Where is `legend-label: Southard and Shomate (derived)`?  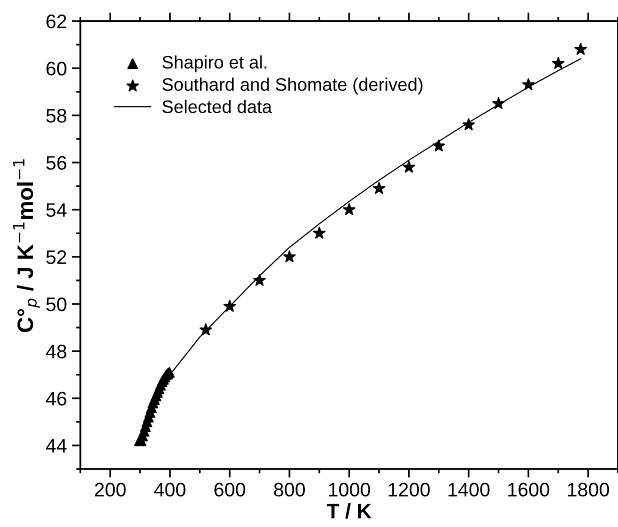 legend-label: Southard and Shomate (derived) is located at coordinates (292, 86).